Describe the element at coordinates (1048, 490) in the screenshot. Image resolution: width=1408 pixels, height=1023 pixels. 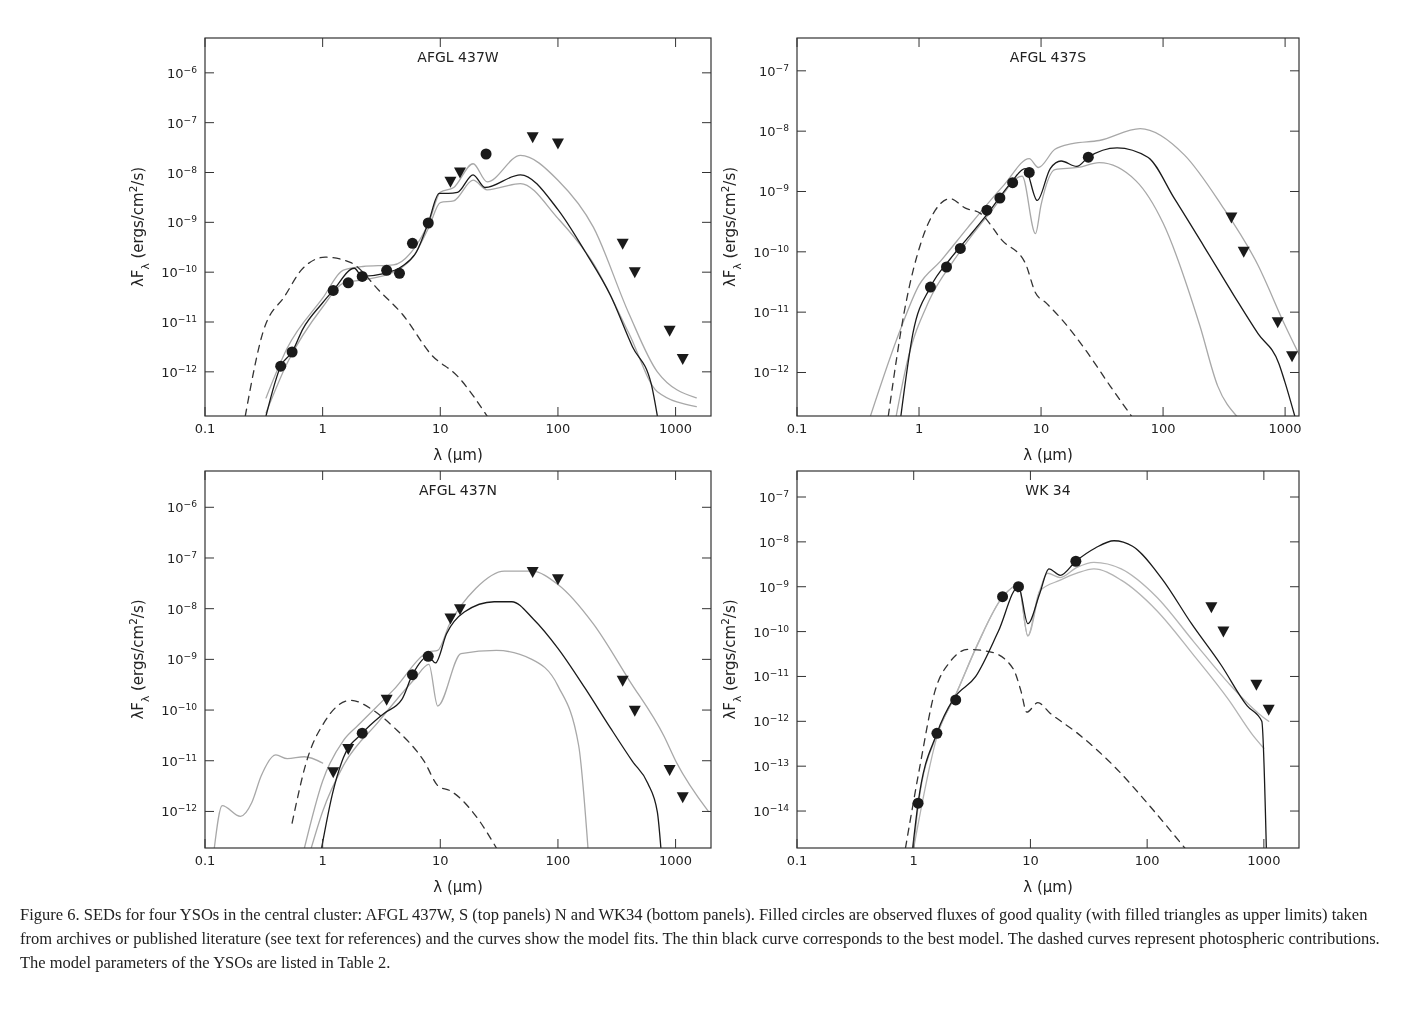
I see `text: WK 34` at that location.